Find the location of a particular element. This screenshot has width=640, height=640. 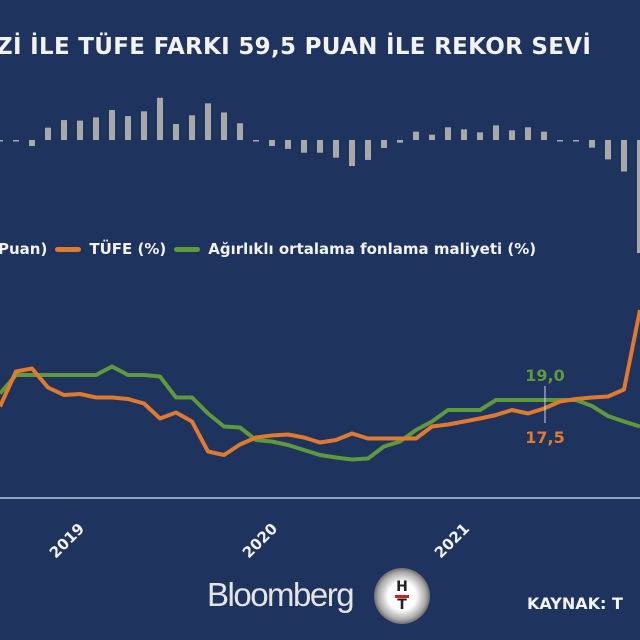

legend-funding-swatch is located at coordinates (187, 249).